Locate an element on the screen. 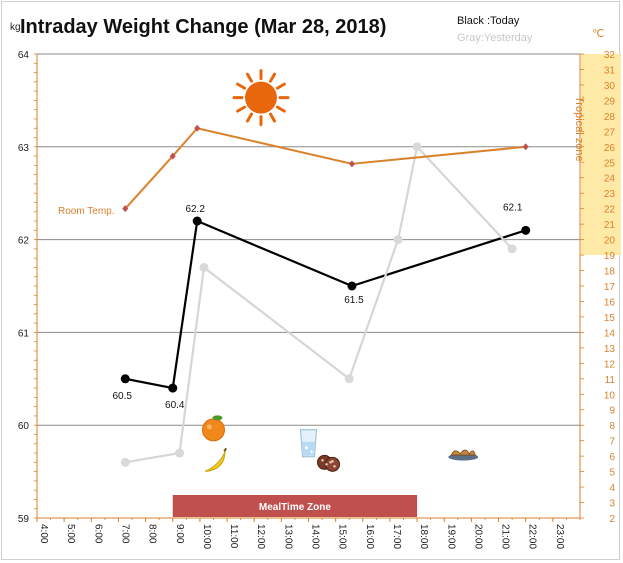  banana-icon is located at coordinates (216, 459).